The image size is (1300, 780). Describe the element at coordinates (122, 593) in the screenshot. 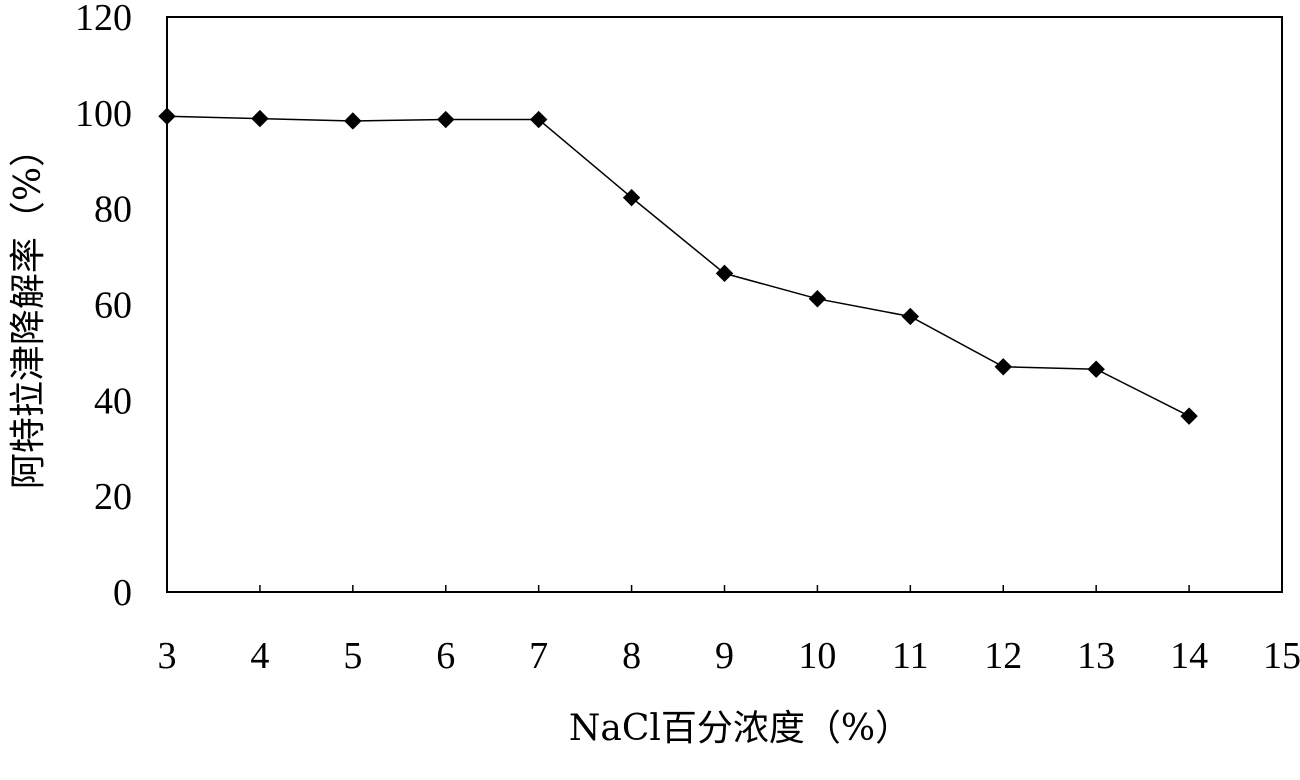

I see `y-tick-label: 0` at that location.